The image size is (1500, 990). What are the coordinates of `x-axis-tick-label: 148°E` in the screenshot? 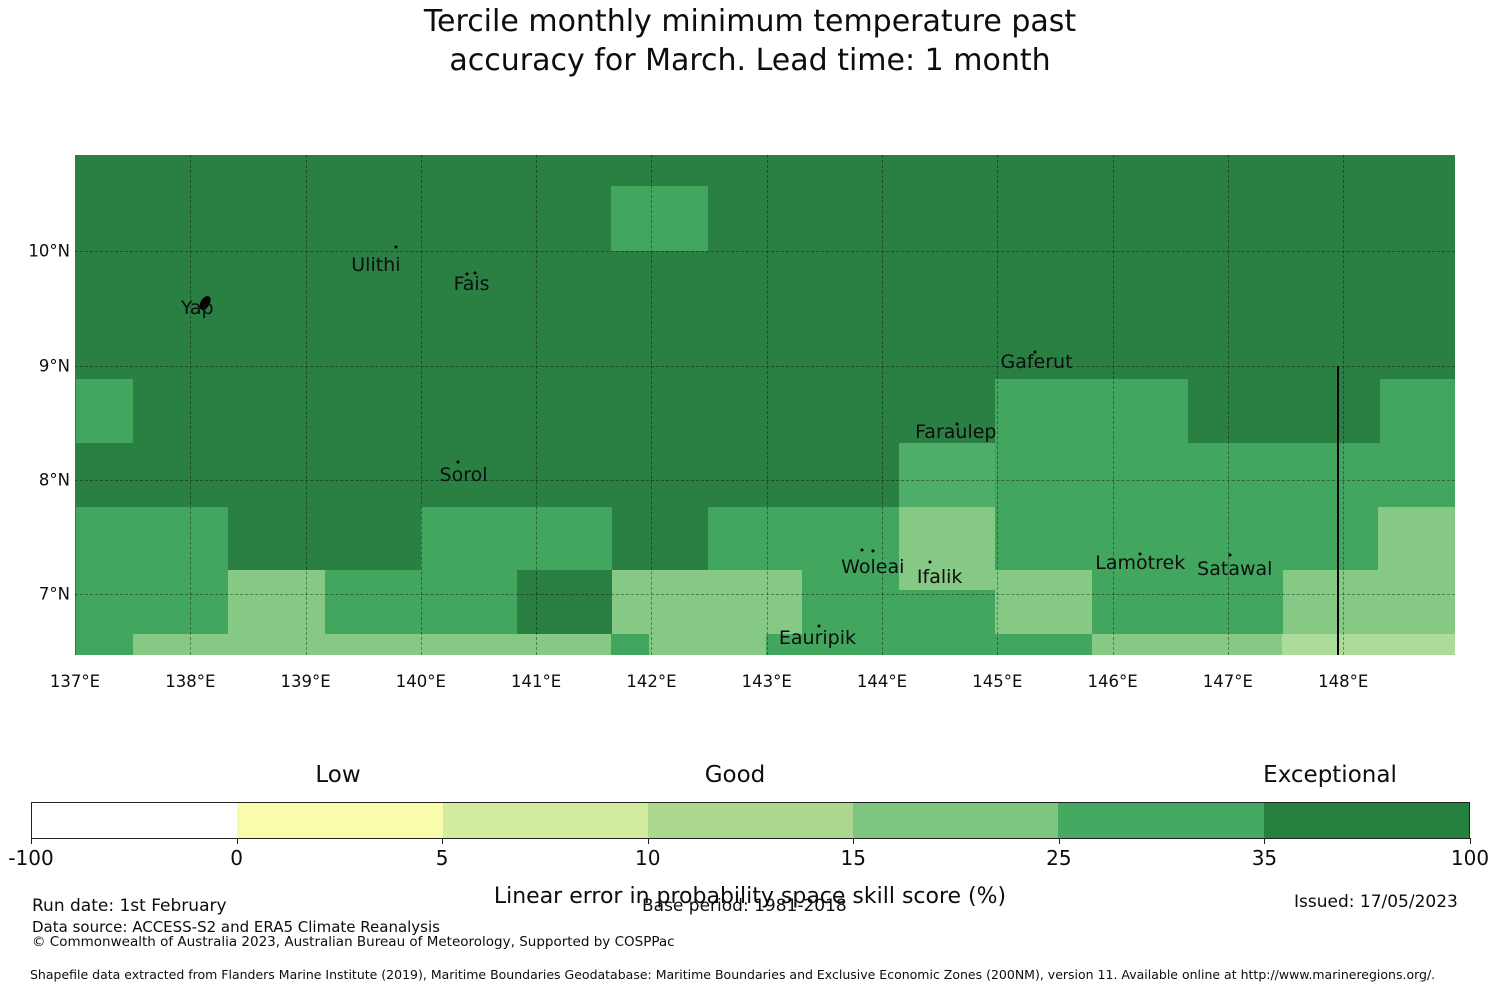 It's located at (1343, 681).